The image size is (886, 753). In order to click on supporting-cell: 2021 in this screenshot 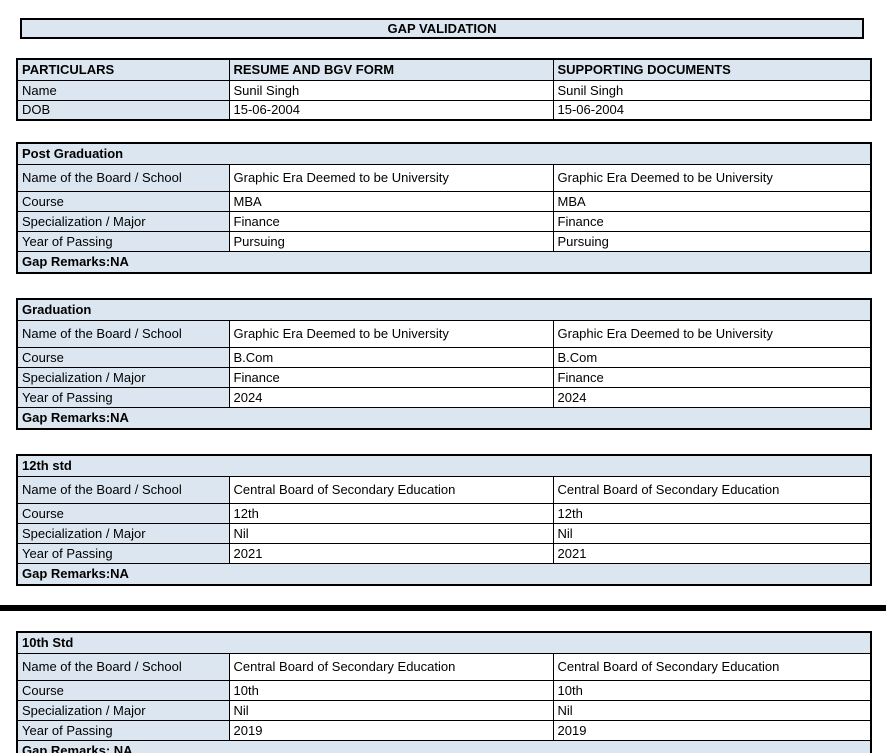, I will do `click(712, 553)`.